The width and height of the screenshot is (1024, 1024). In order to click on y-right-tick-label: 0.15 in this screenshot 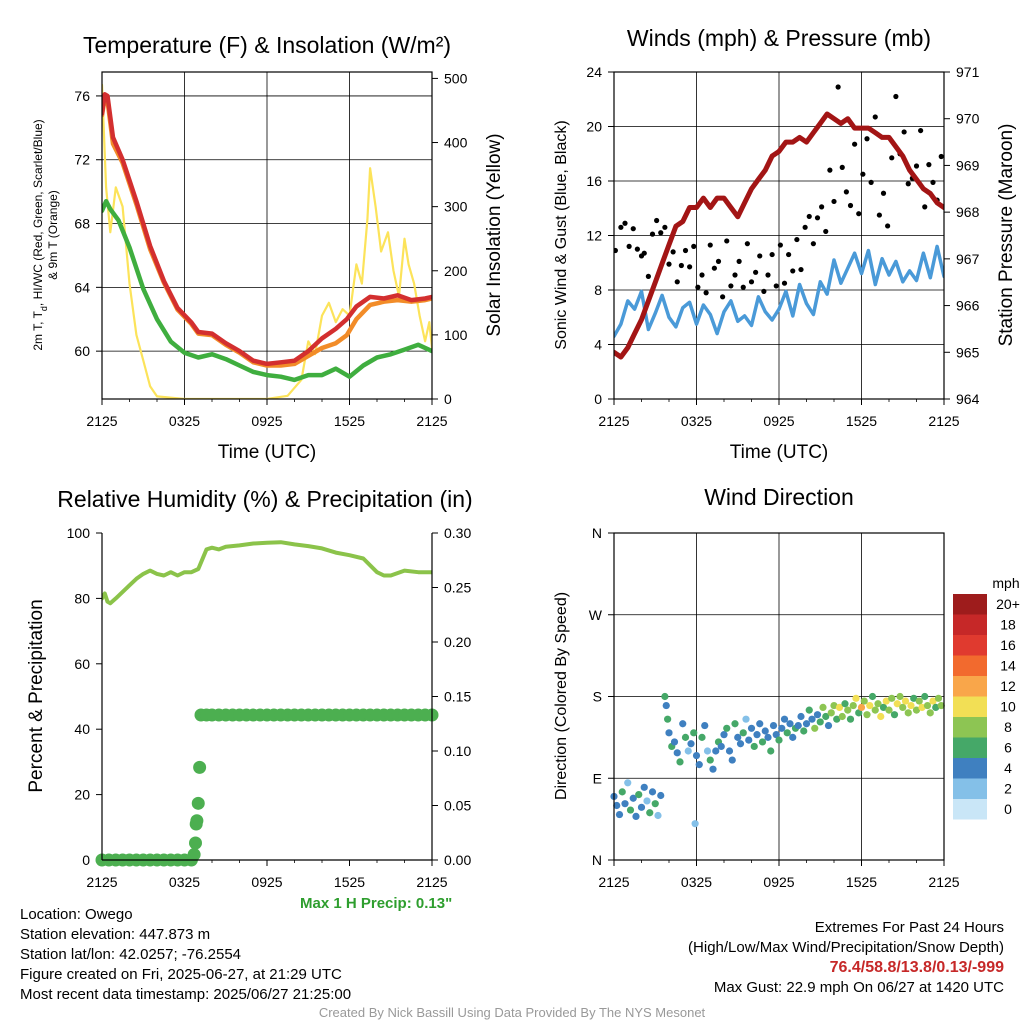, I will do `click(457, 697)`.